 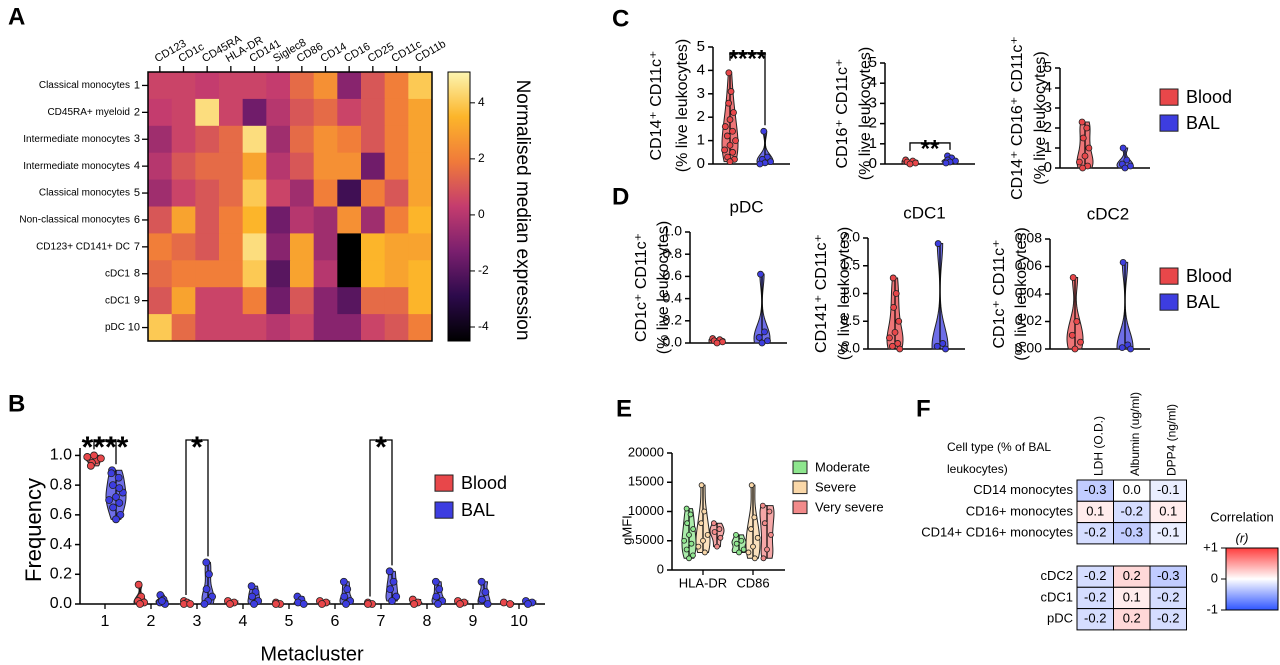 What do you see at coordinates (1168, 489) in the screenshot?
I see `cell-value: -0.1` at bounding box center [1168, 489].